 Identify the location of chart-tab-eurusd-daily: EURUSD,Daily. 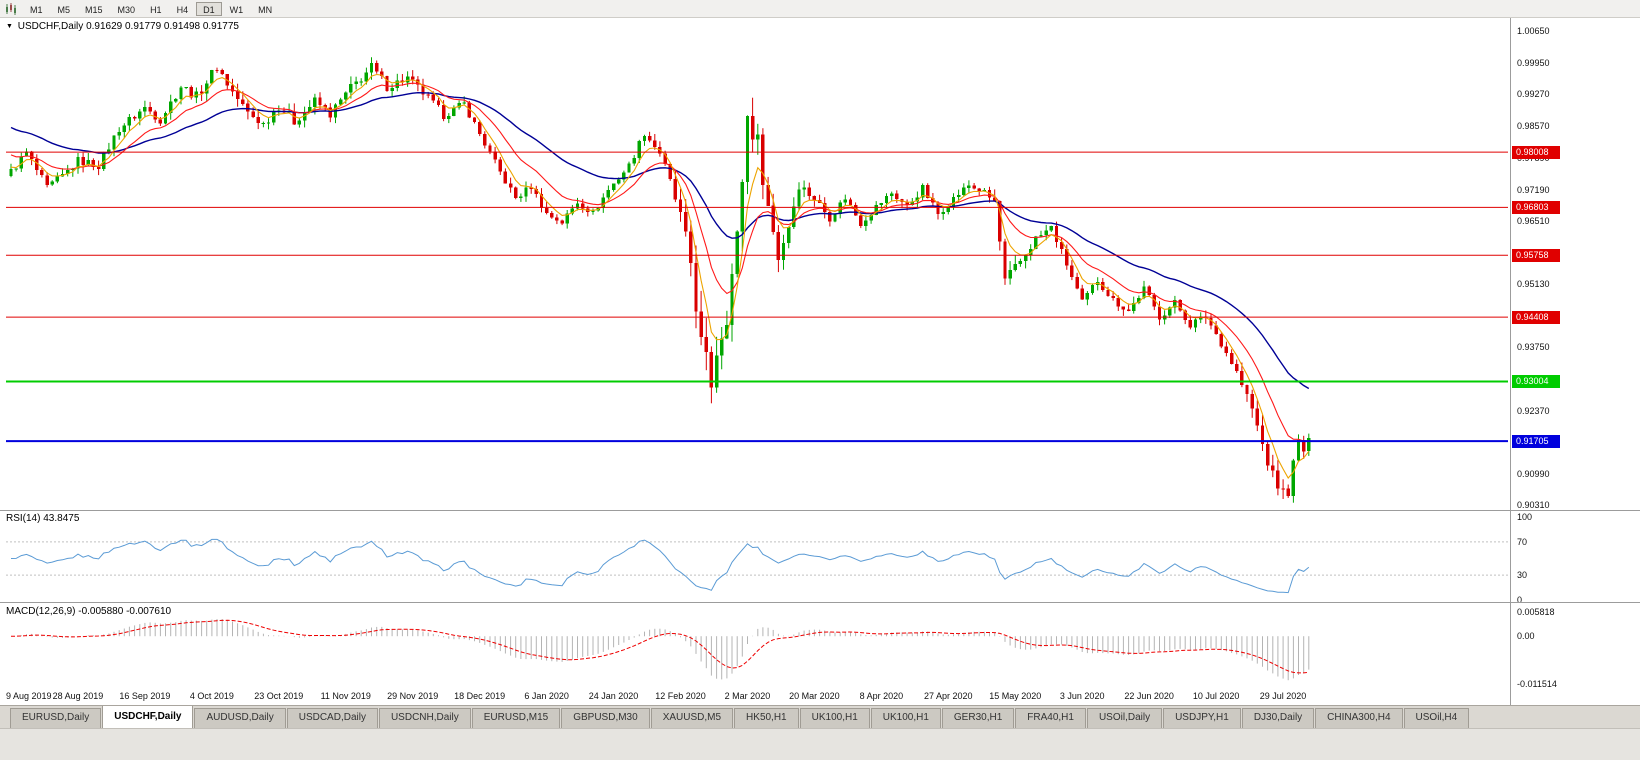
(56, 718).